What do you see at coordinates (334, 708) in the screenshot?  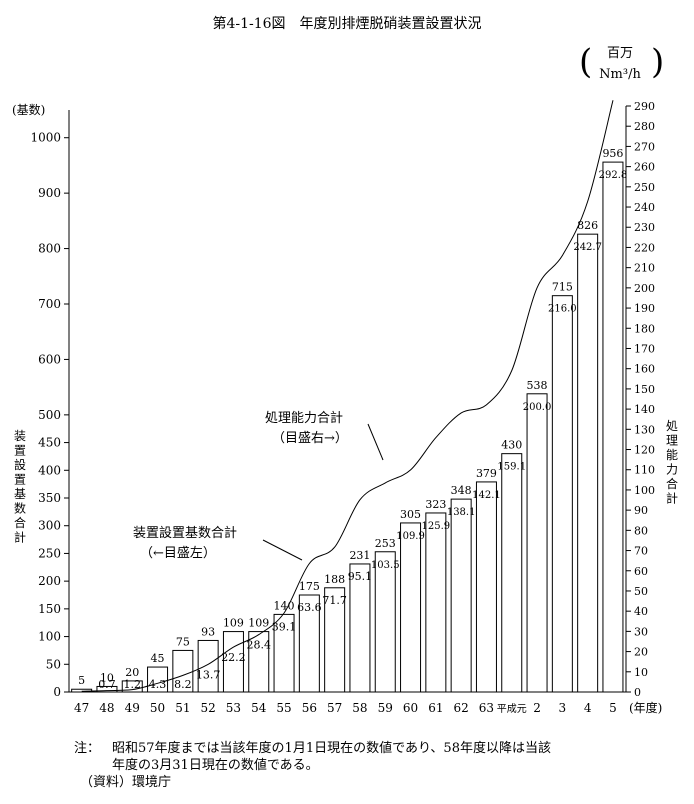 I see `x-tick-label: 57` at bounding box center [334, 708].